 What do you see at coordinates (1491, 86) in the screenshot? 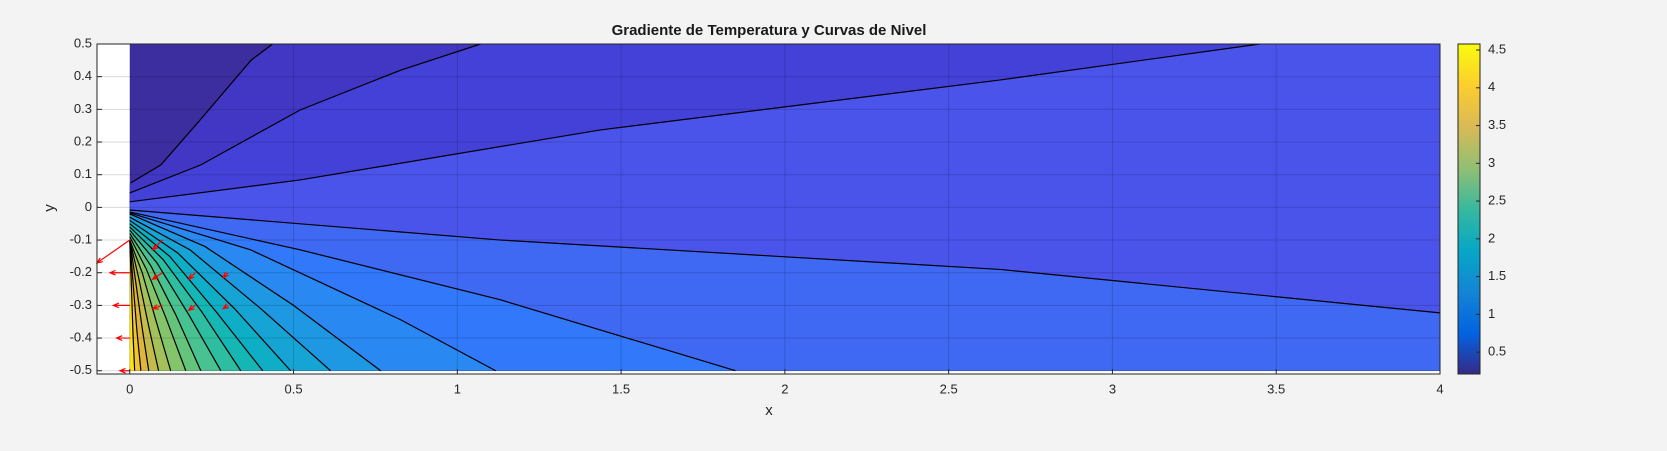
I see `colorbar-tick-label: 4` at bounding box center [1491, 86].